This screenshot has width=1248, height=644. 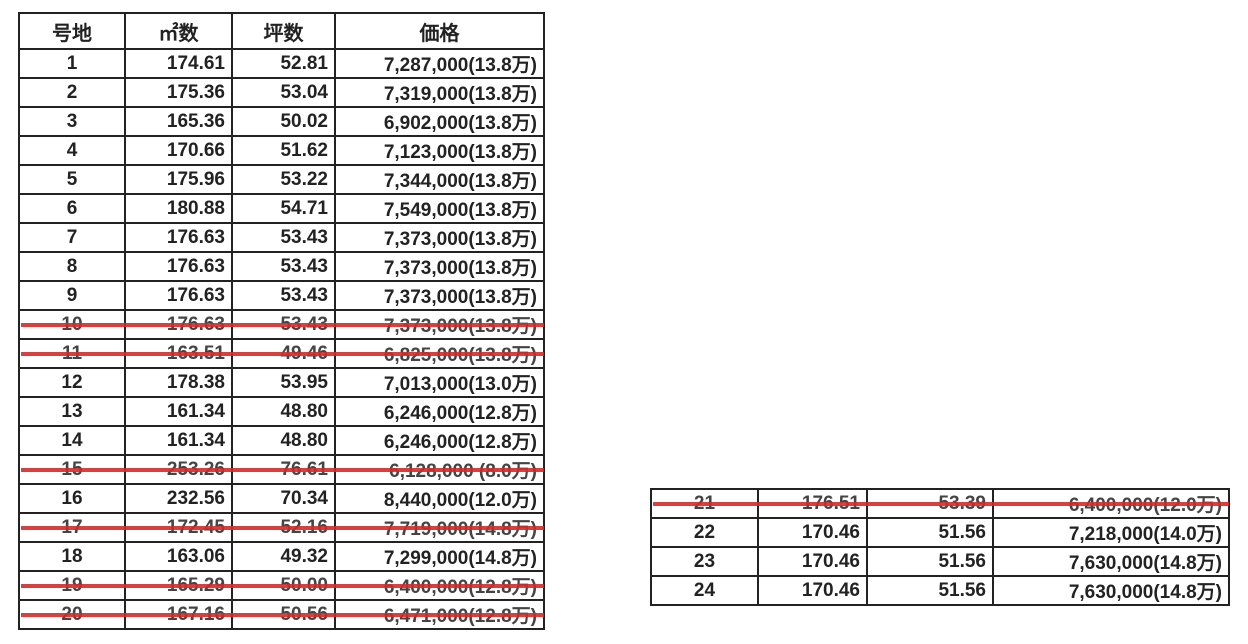 I want to click on lot-number-cell: 3, so click(x=72, y=121).